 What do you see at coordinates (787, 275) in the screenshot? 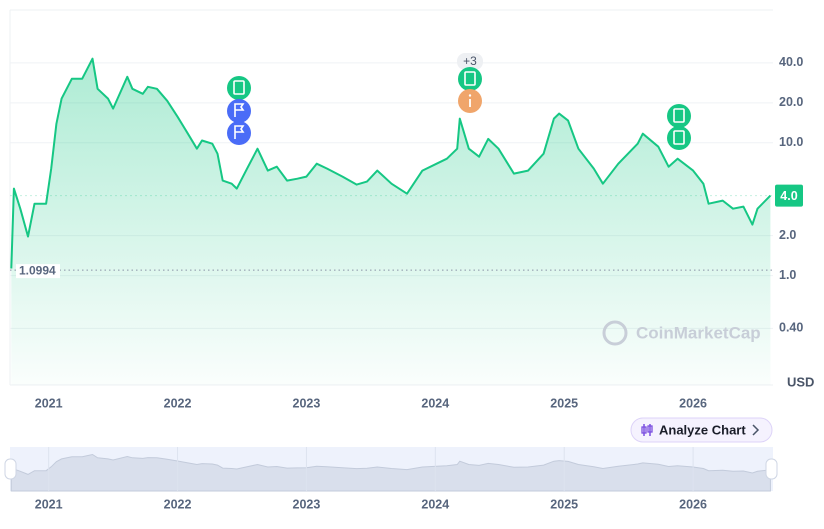
I see `y-tick-label: 1.0` at bounding box center [787, 275].